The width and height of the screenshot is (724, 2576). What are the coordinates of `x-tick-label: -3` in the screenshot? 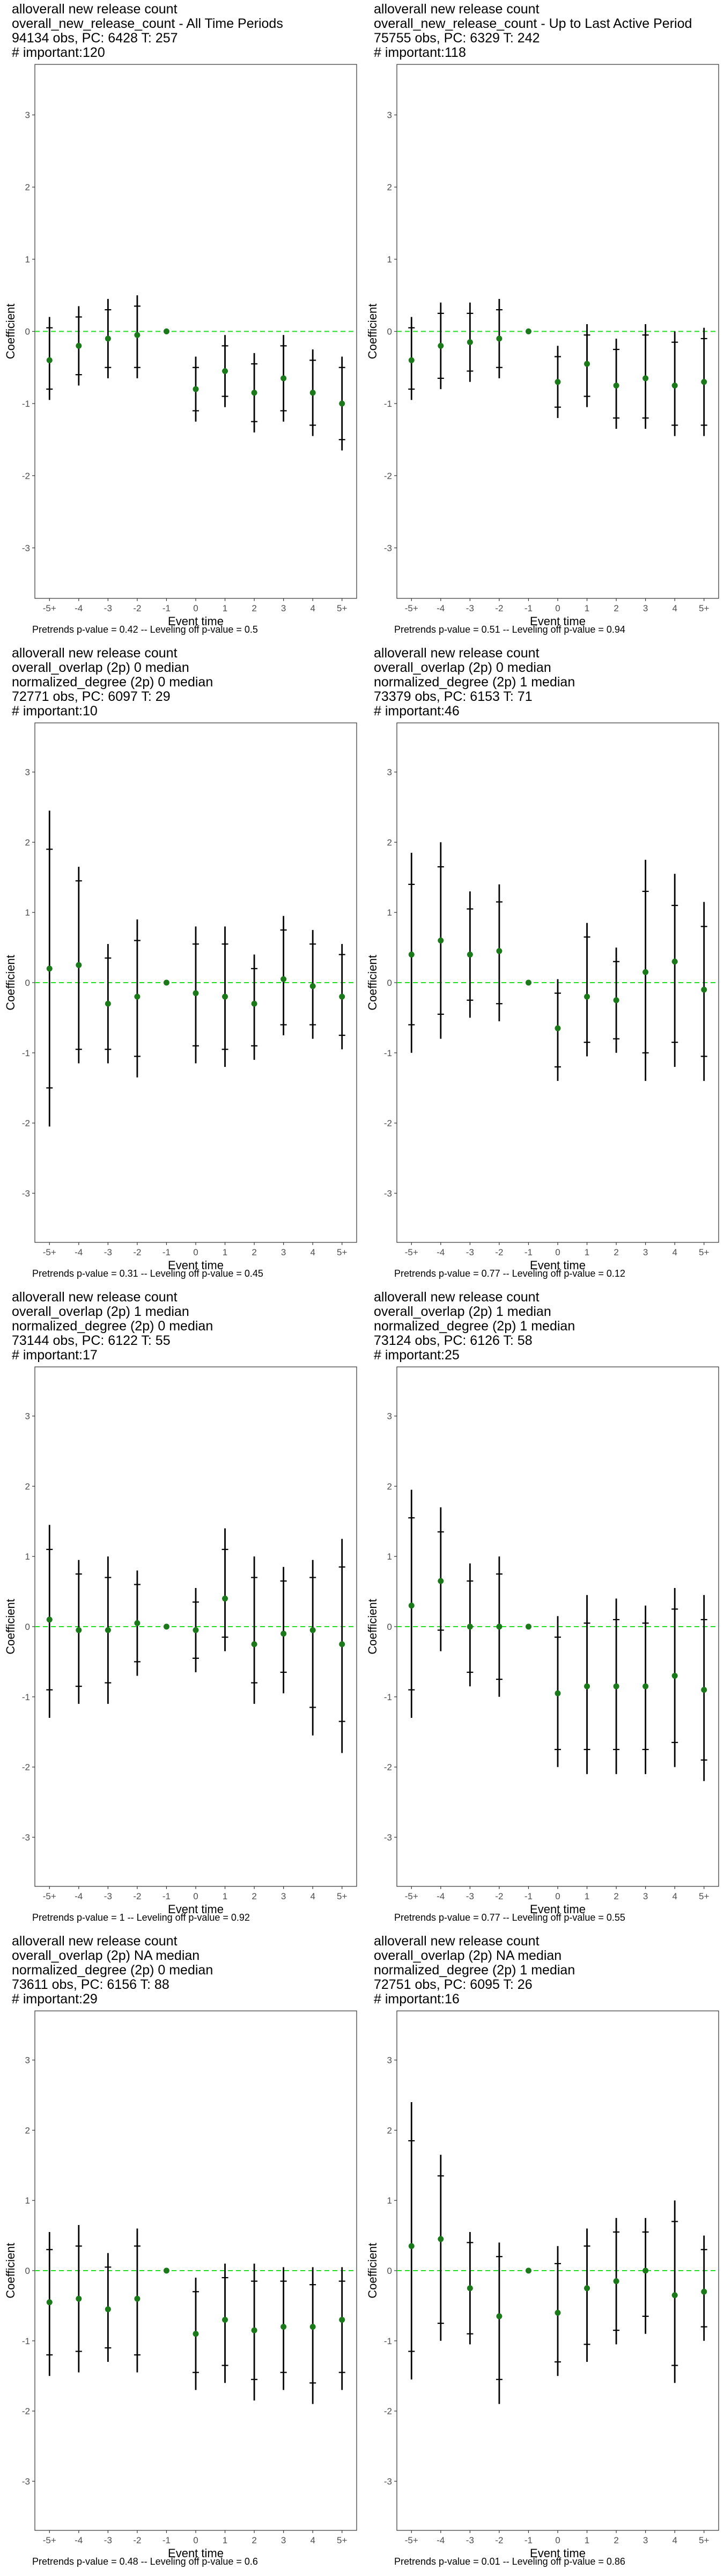 It's located at (470, 2540).